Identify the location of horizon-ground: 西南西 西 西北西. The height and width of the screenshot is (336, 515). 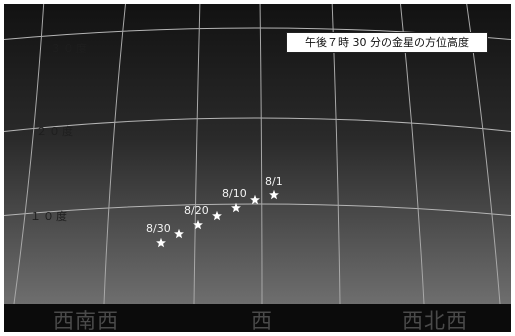
(257, 318).